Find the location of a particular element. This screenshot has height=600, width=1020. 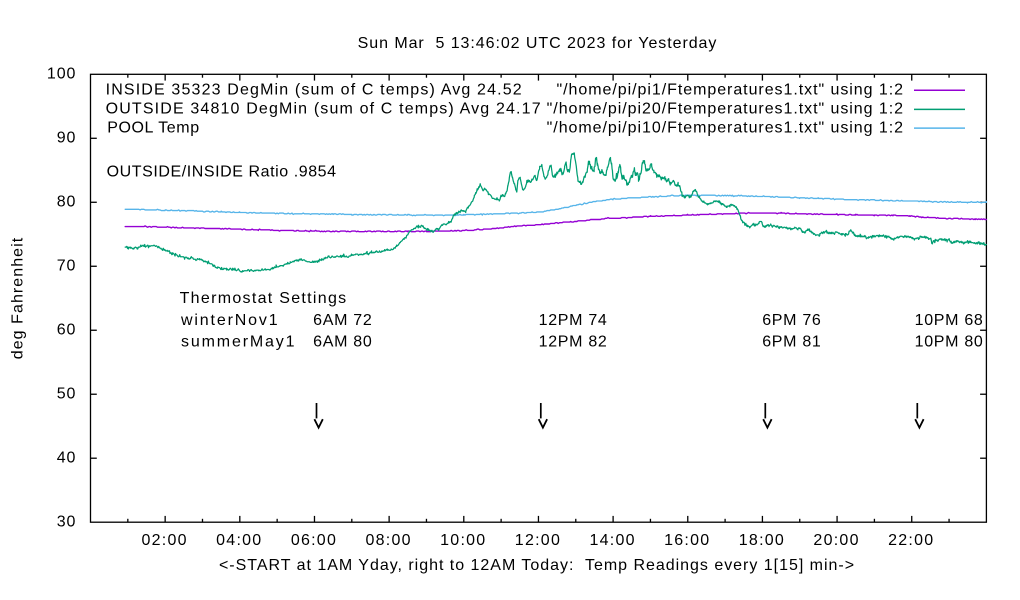

svg-text: 12PM 82 is located at coordinates (573, 341).